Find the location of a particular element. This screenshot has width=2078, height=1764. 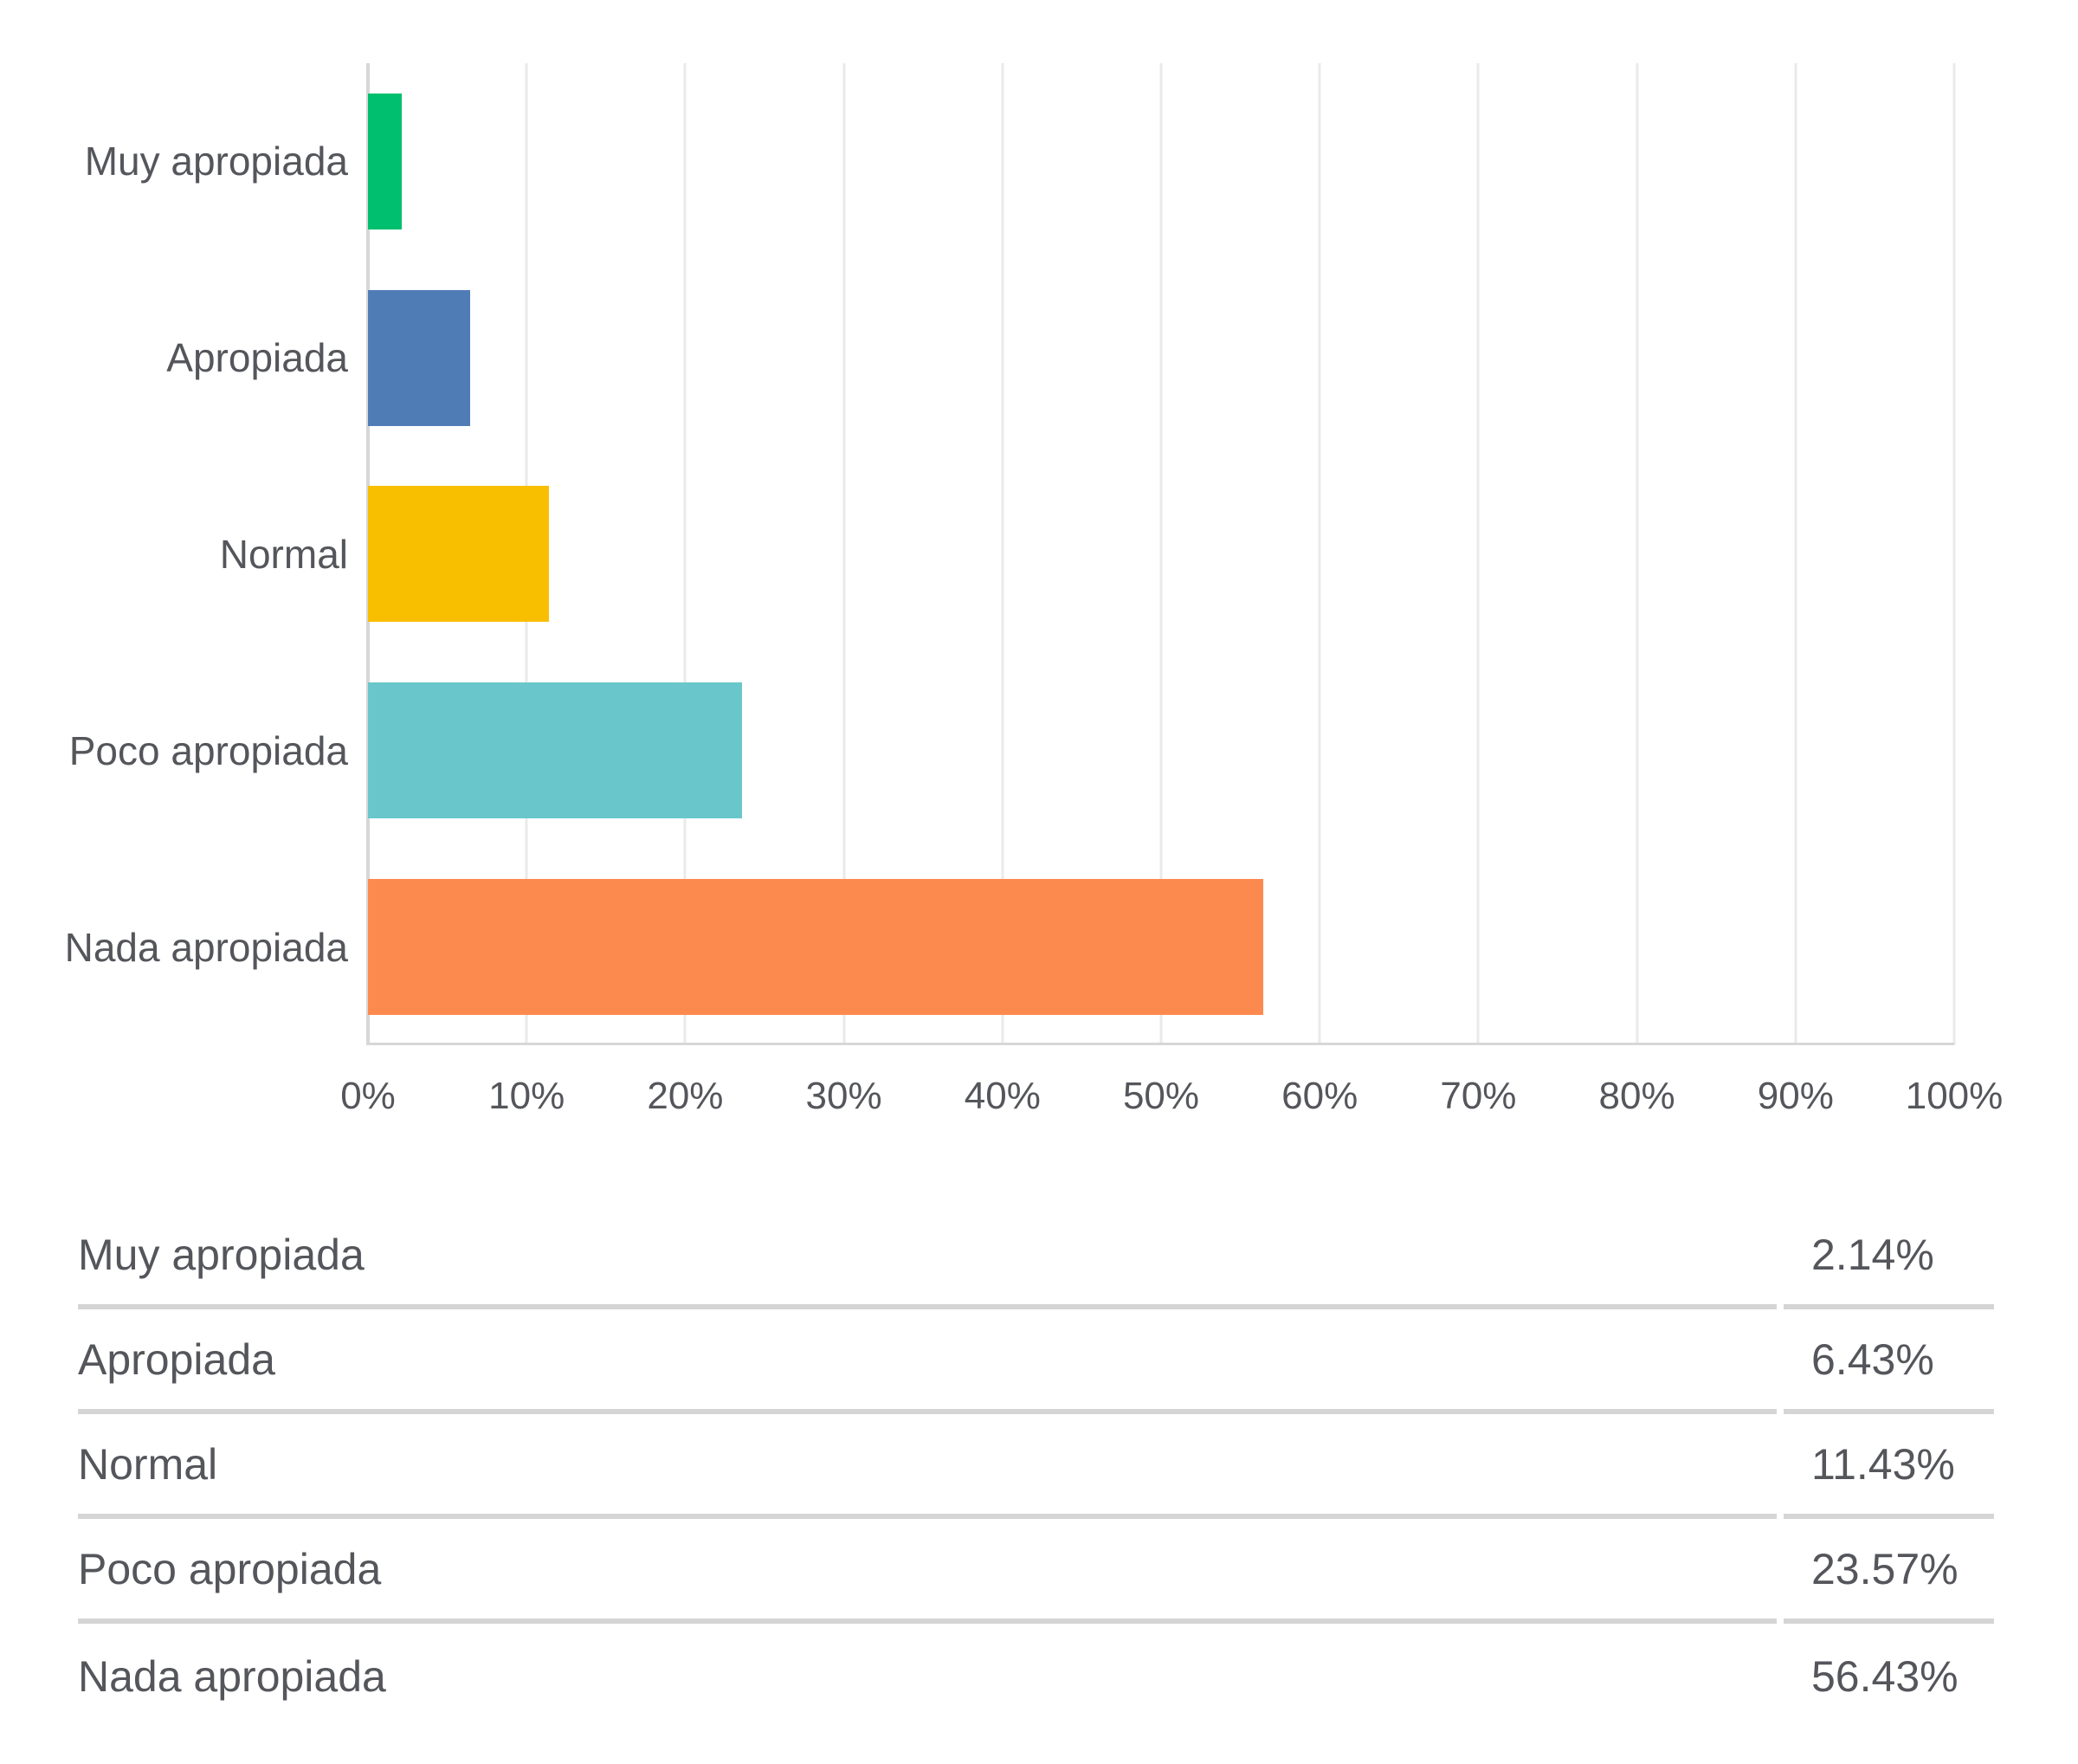

x-tick-label: 30% is located at coordinates (843, 1096).